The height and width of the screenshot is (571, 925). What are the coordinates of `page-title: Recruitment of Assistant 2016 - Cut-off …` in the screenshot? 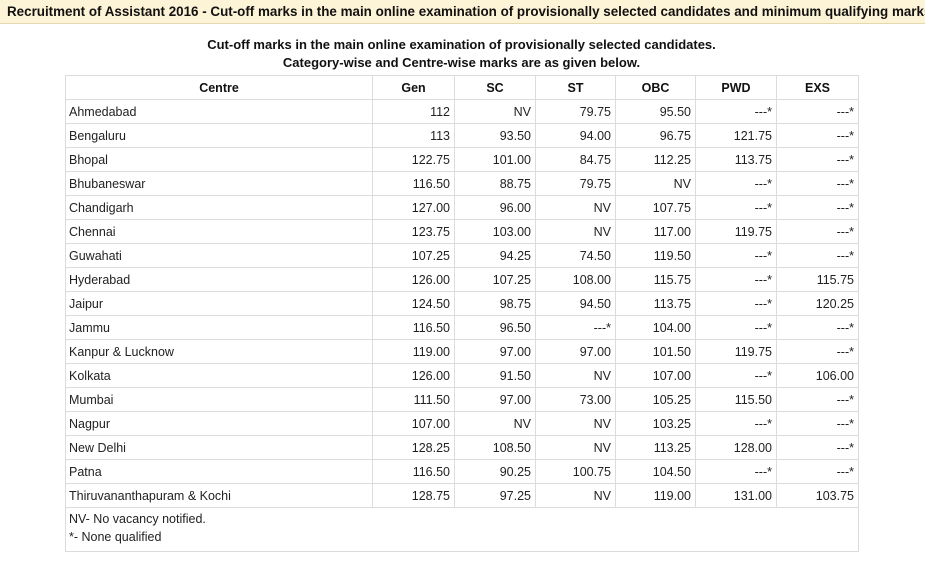 It's located at (462, 12).